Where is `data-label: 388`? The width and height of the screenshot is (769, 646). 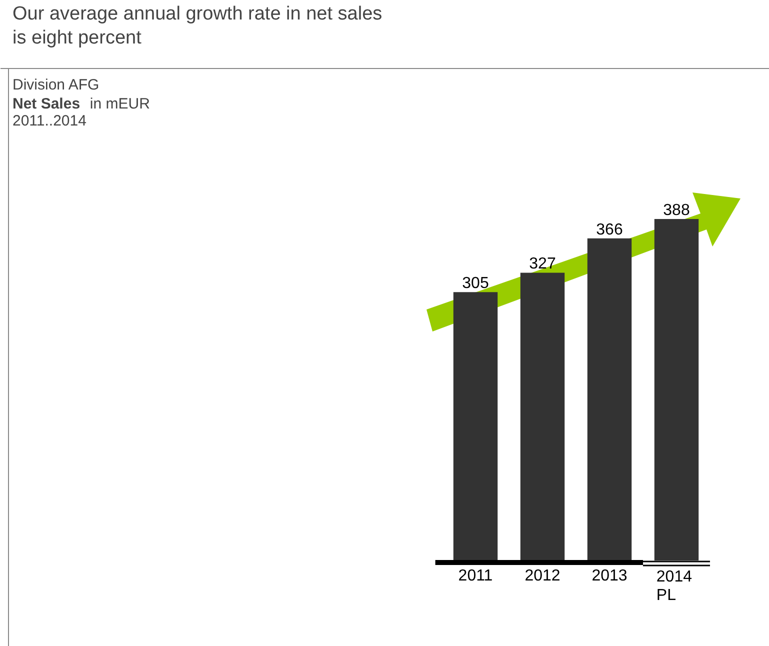
data-label: 388 is located at coordinates (676, 211).